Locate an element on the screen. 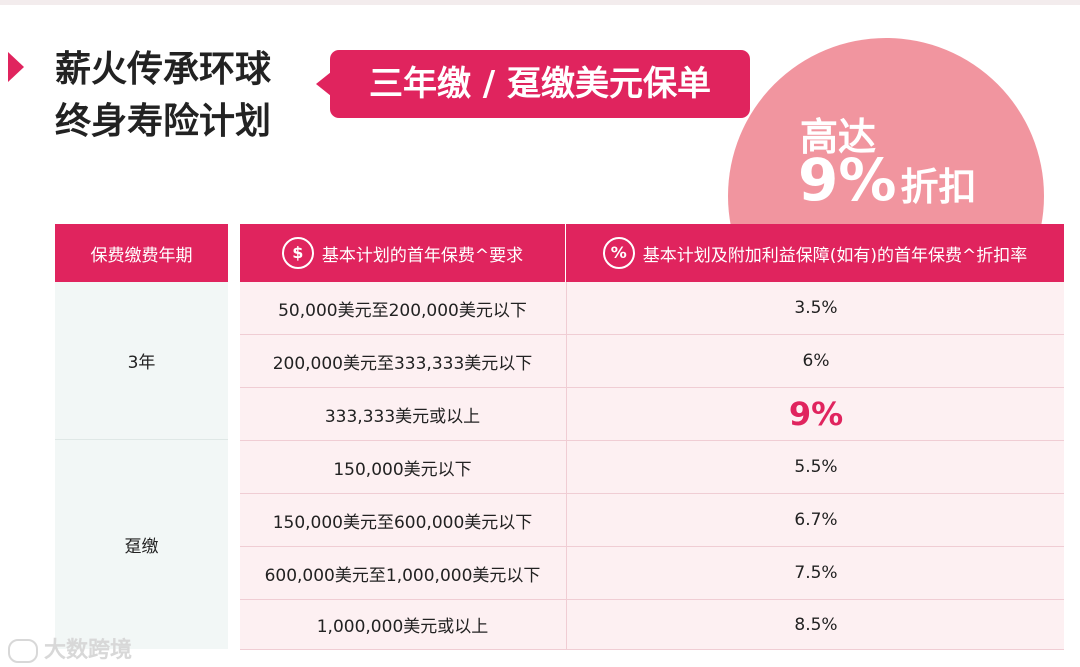  badge-value: 9% 折扣 is located at coordinates (887, 180).